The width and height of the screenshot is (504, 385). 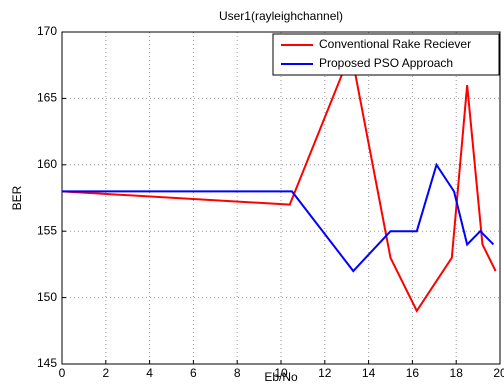 What do you see at coordinates (386, 54) in the screenshot?
I see `legend-box` at bounding box center [386, 54].